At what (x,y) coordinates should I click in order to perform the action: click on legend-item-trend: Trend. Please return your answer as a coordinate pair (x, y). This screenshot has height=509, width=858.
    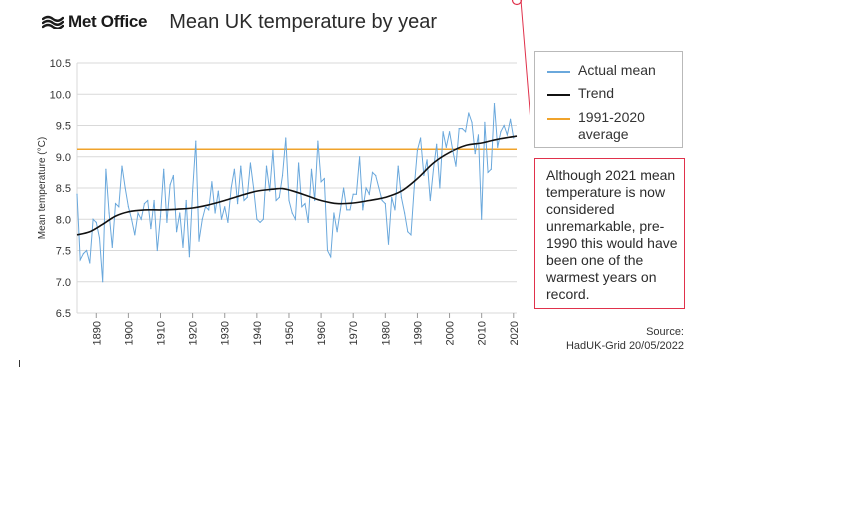
    Looking at the image, I should click on (580, 93).